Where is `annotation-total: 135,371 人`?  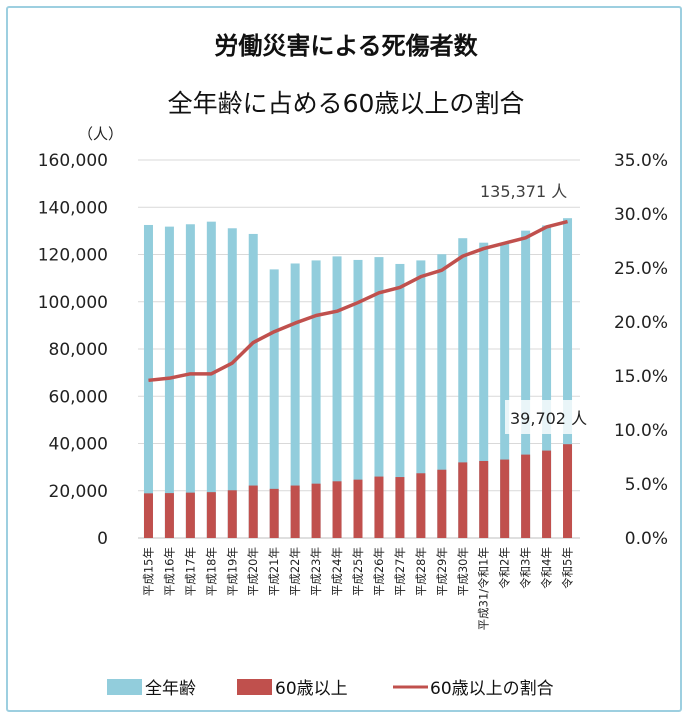 annotation-total: 135,371 人 is located at coordinates (523, 191).